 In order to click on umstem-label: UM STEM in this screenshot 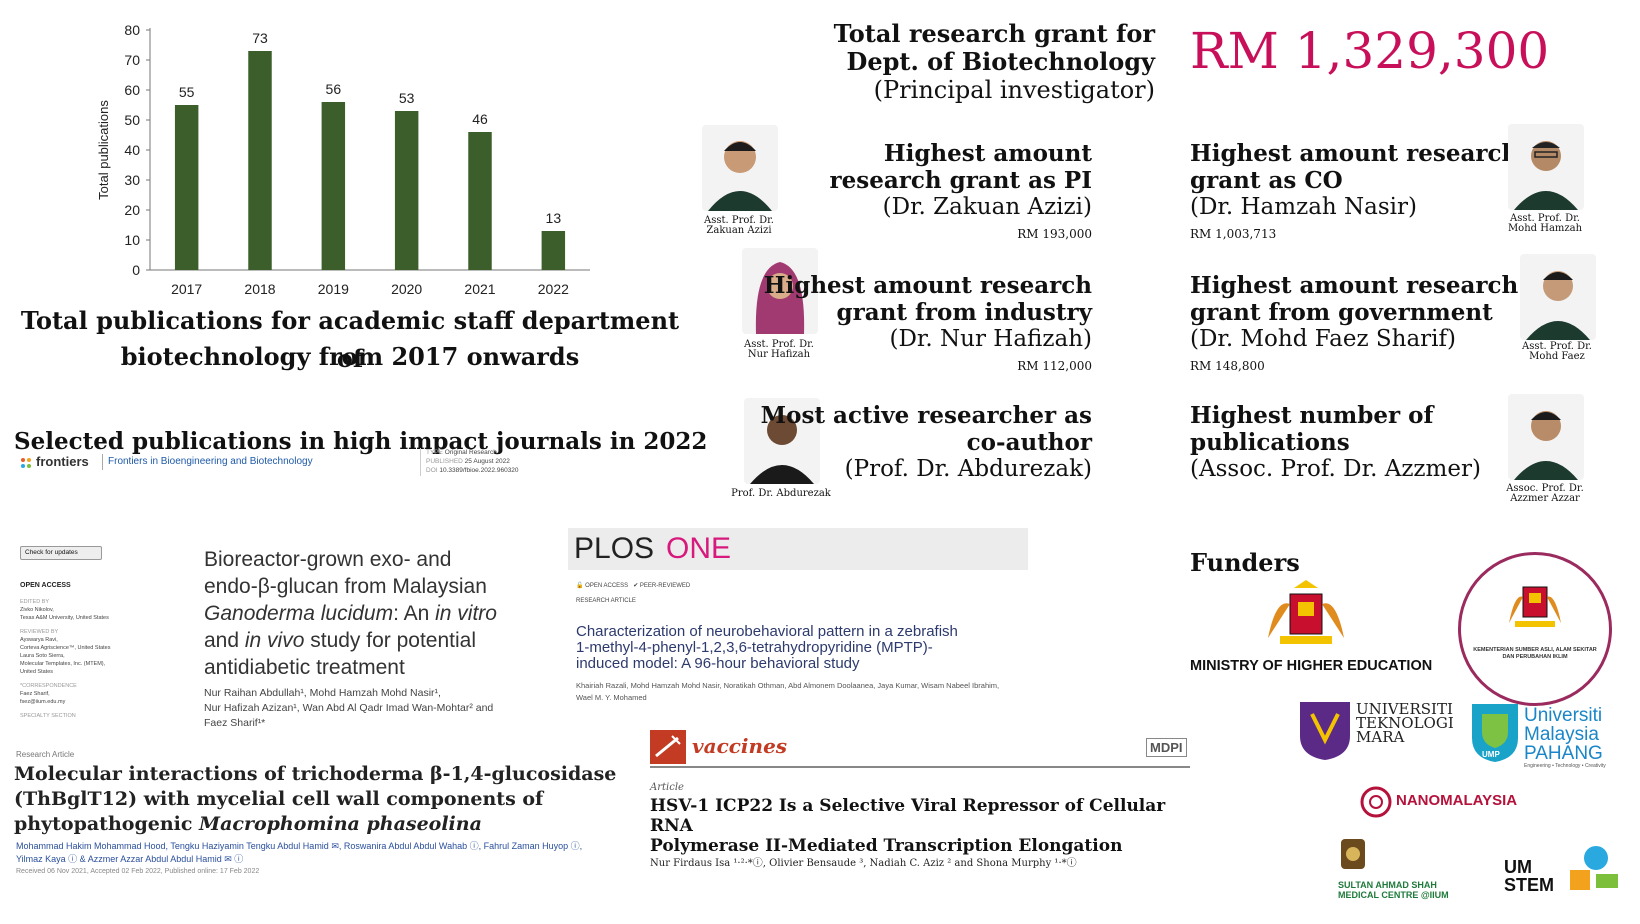, I will do `click(1529, 876)`.